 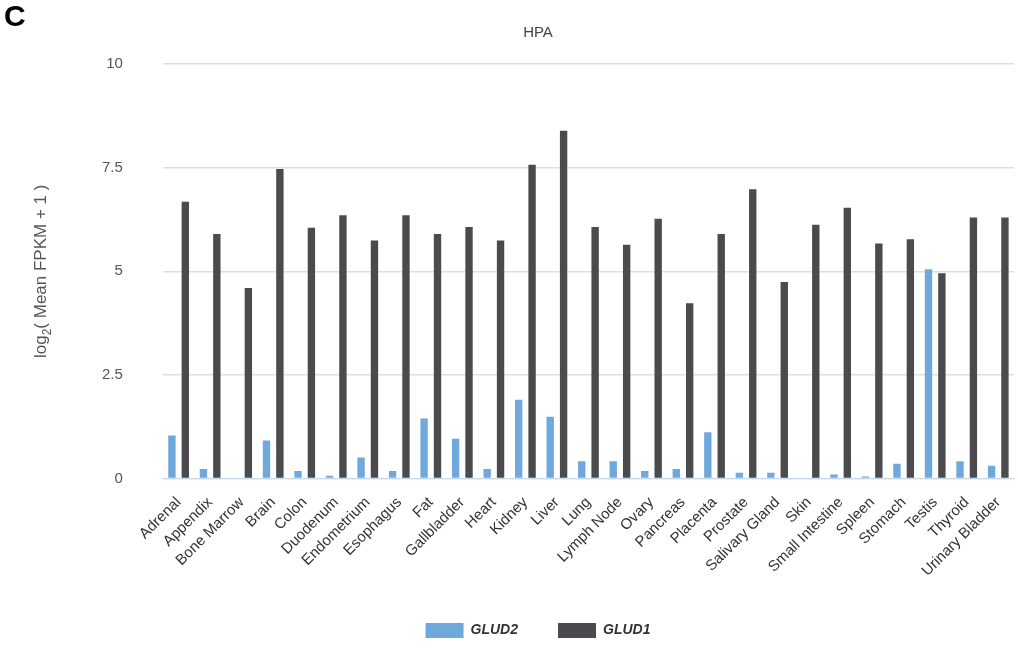 I want to click on y-tick-label: 10, so click(x=114, y=63).